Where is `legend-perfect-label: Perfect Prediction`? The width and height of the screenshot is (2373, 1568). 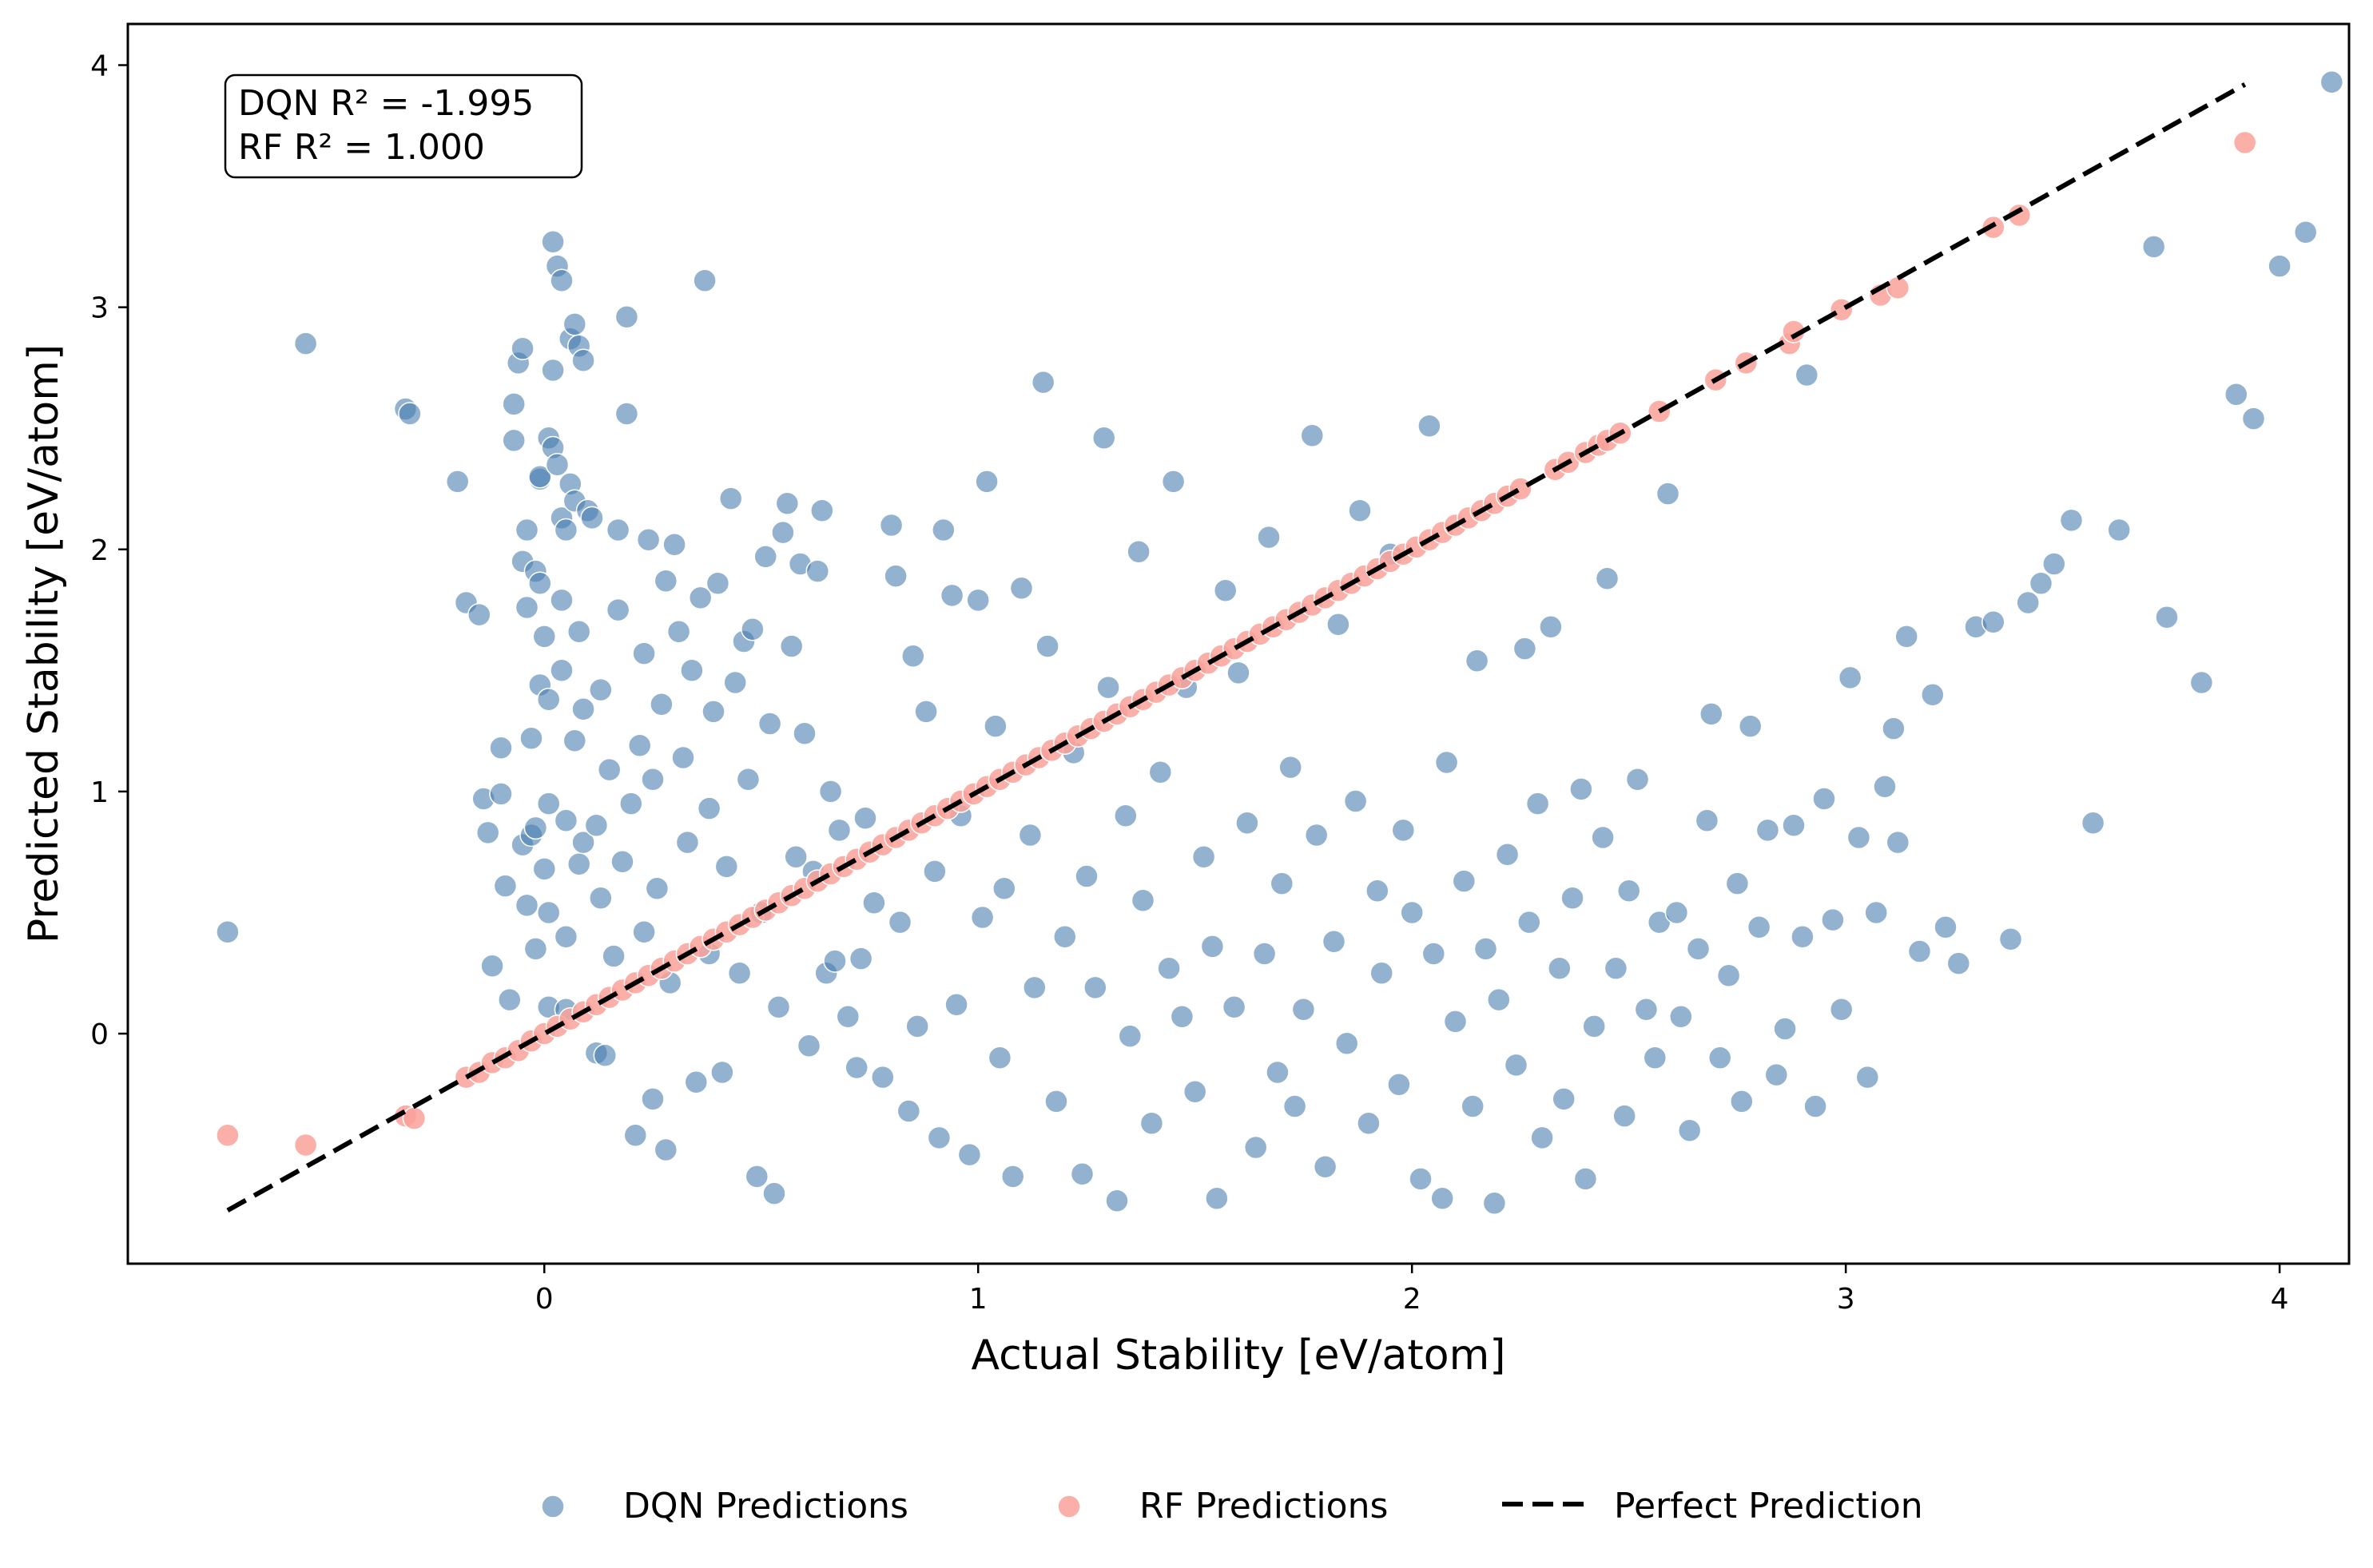 legend-perfect-label: Perfect Prediction is located at coordinates (1768, 1506).